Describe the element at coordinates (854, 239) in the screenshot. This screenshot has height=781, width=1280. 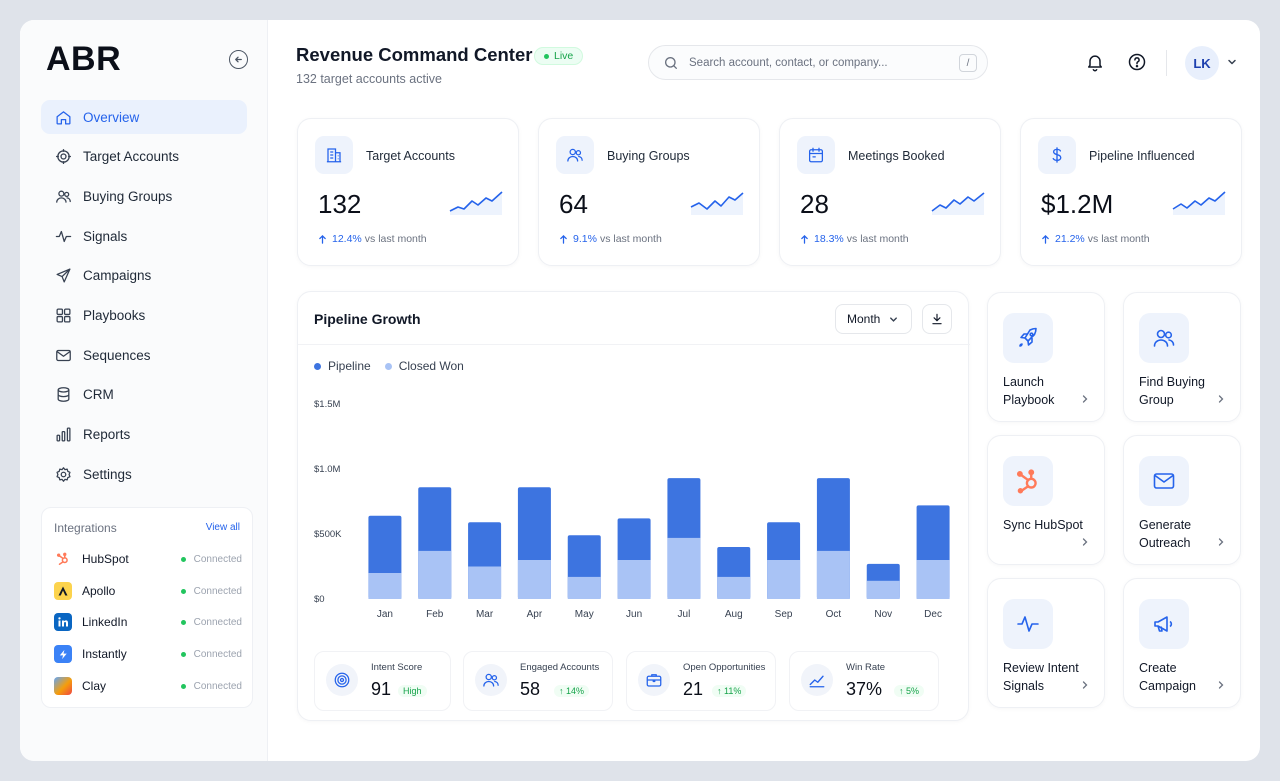
I see `kpi-delta: 18.3% vs last month` at that location.